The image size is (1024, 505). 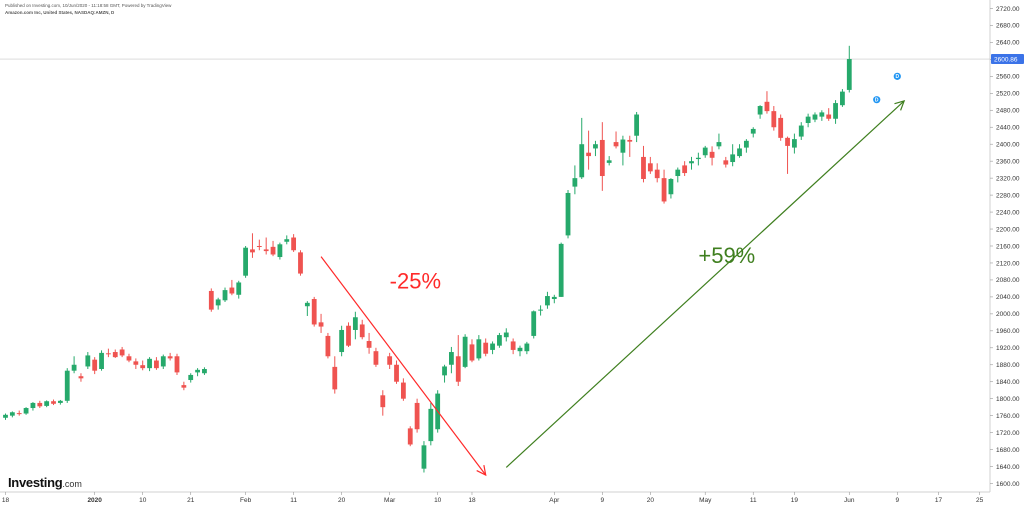 I want to click on investing-logo: Investing.com, so click(x=45, y=483).